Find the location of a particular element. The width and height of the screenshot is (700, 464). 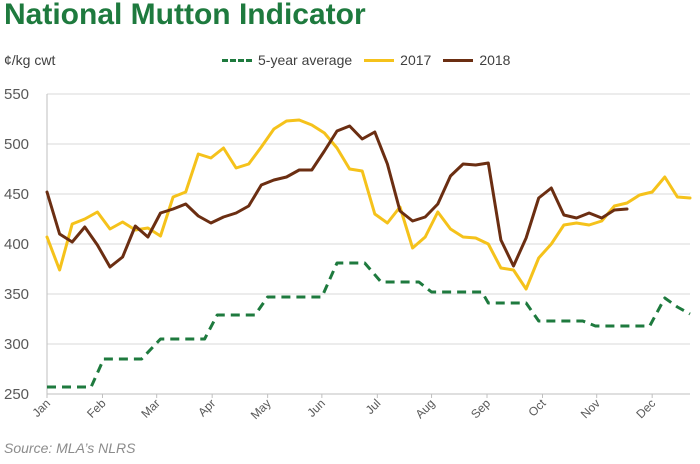

x-tick-label-oct: Oct is located at coordinates (538, 408).